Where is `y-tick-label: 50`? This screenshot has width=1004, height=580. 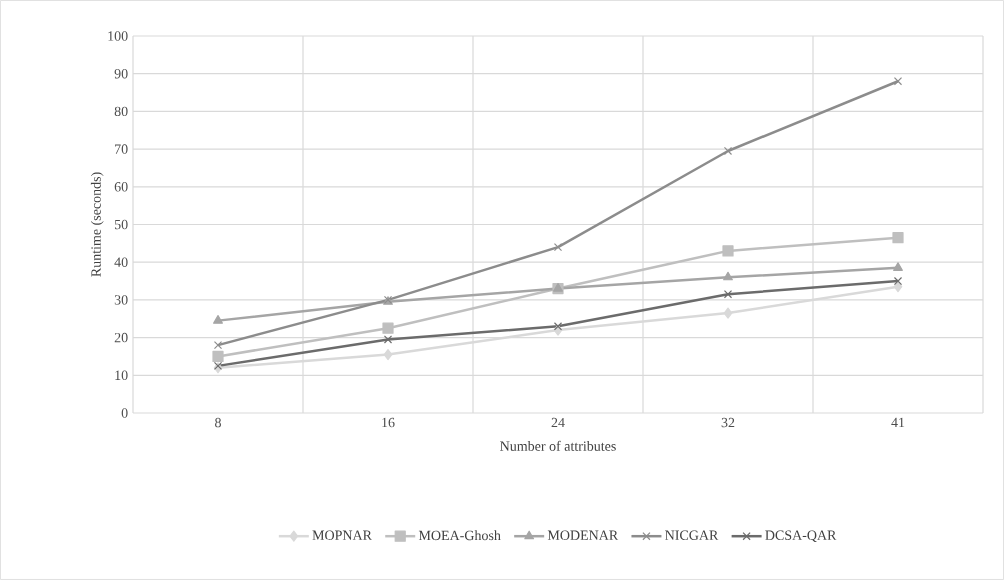 y-tick-label: 50 is located at coordinates (121, 224).